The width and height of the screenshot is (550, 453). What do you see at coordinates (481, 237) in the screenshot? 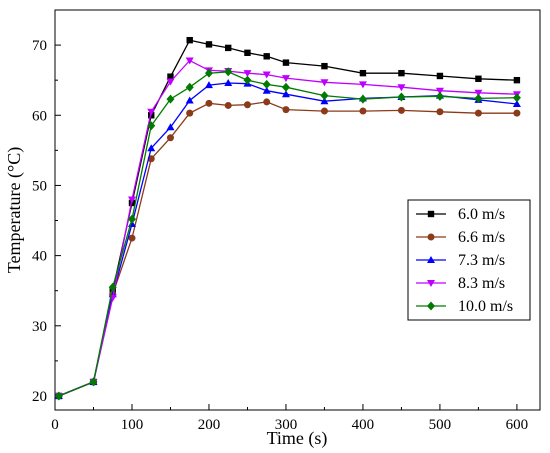
I see `legend-label: 6.6 m/s` at bounding box center [481, 237].